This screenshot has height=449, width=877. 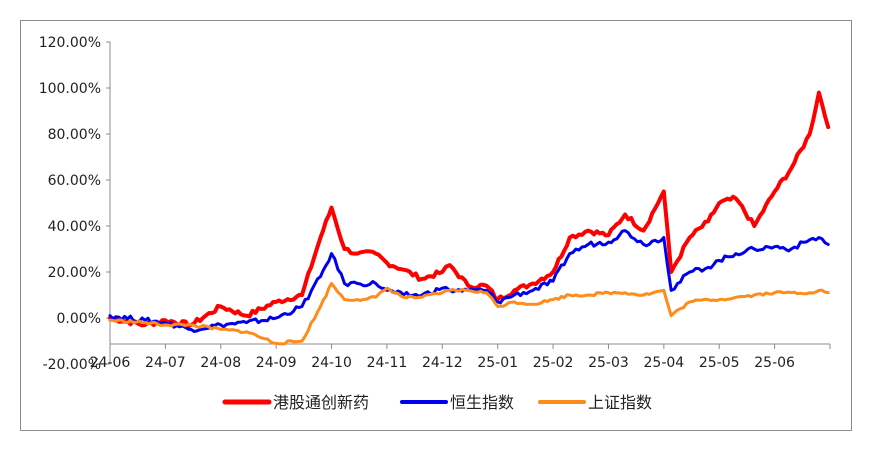 I want to click on y-tick-label: 40.00%, so click(x=74, y=227).